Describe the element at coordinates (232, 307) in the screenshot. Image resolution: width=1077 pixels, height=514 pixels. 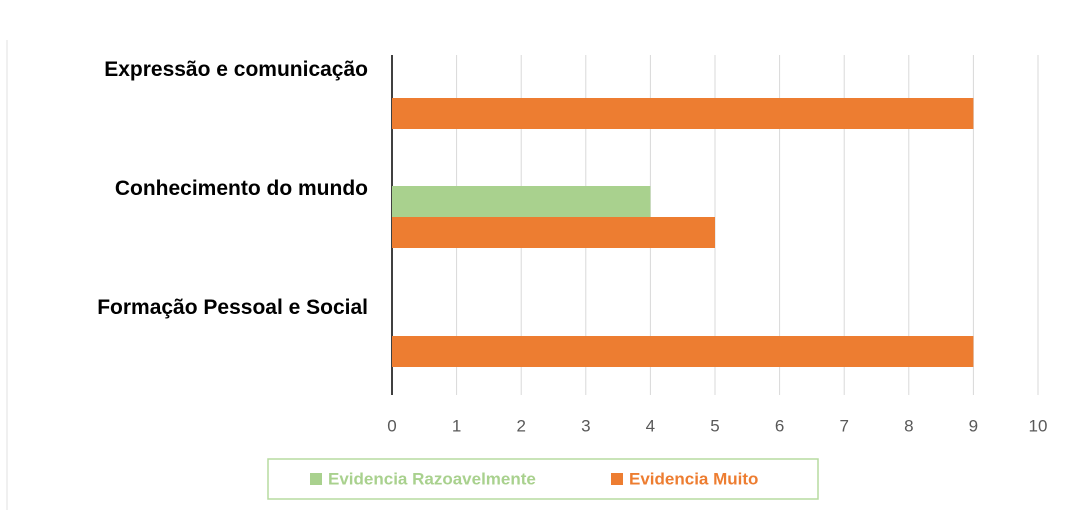
I see `y-tick-label: Formação Pessoal e Social` at that location.